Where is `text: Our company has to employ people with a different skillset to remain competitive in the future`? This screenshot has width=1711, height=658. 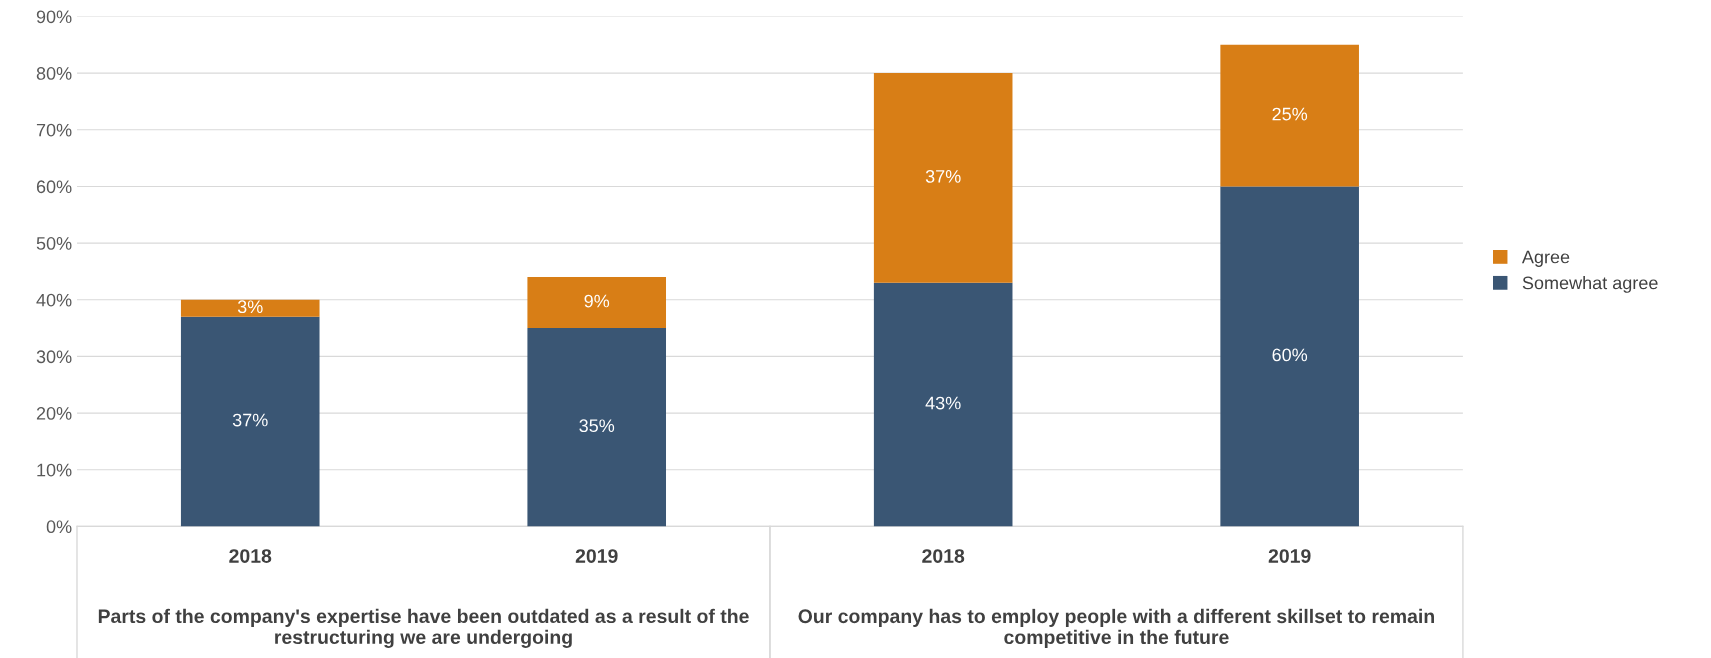
text: Our company has to employ people with a different skillset to remain competitive in the future is located at coordinates (1116, 628).